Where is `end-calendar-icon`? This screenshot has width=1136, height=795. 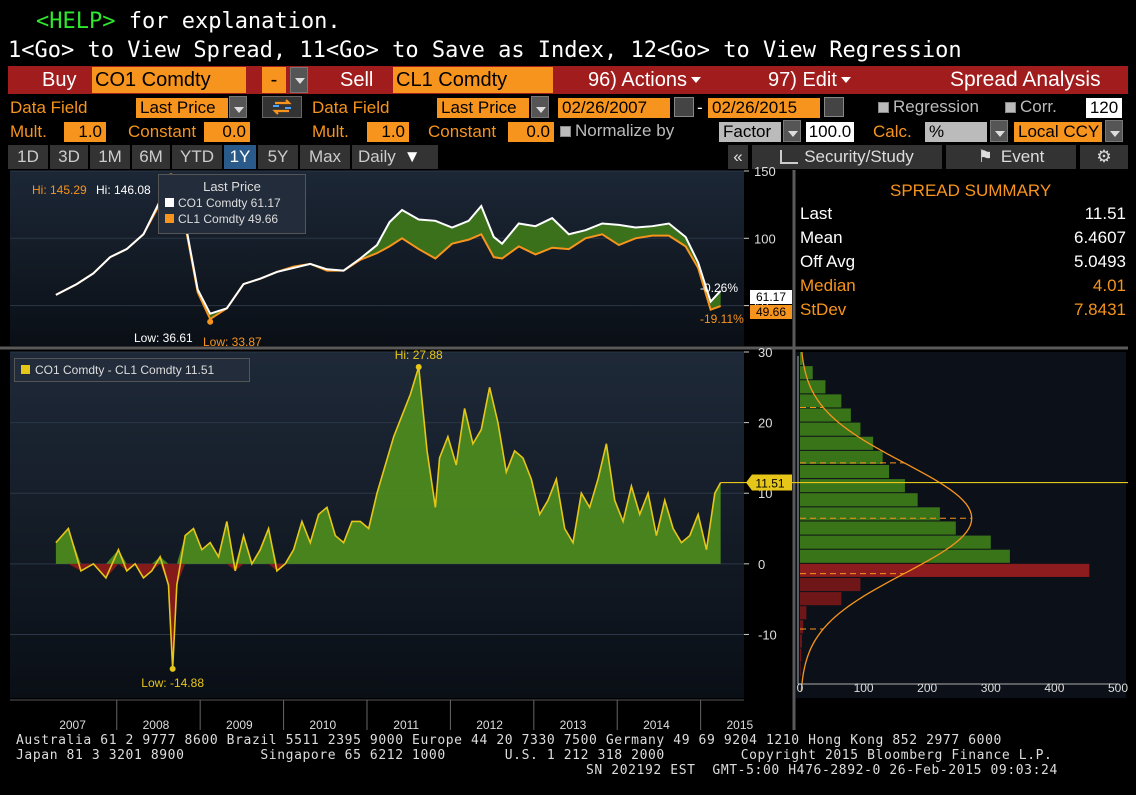 end-calendar-icon is located at coordinates (834, 107).